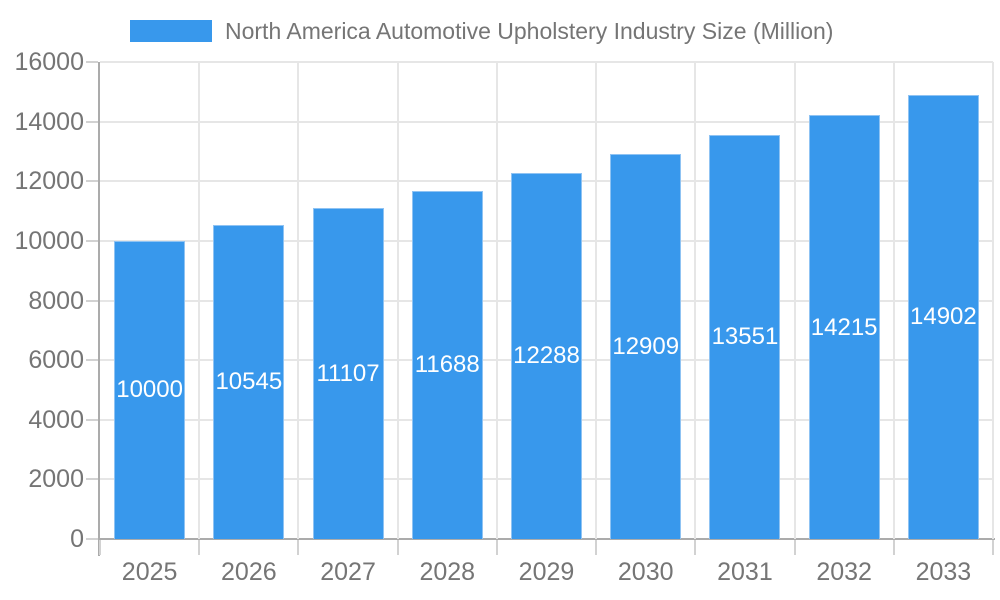 The width and height of the screenshot is (1000, 600). I want to click on x-tick-label: 2025, so click(149, 572).